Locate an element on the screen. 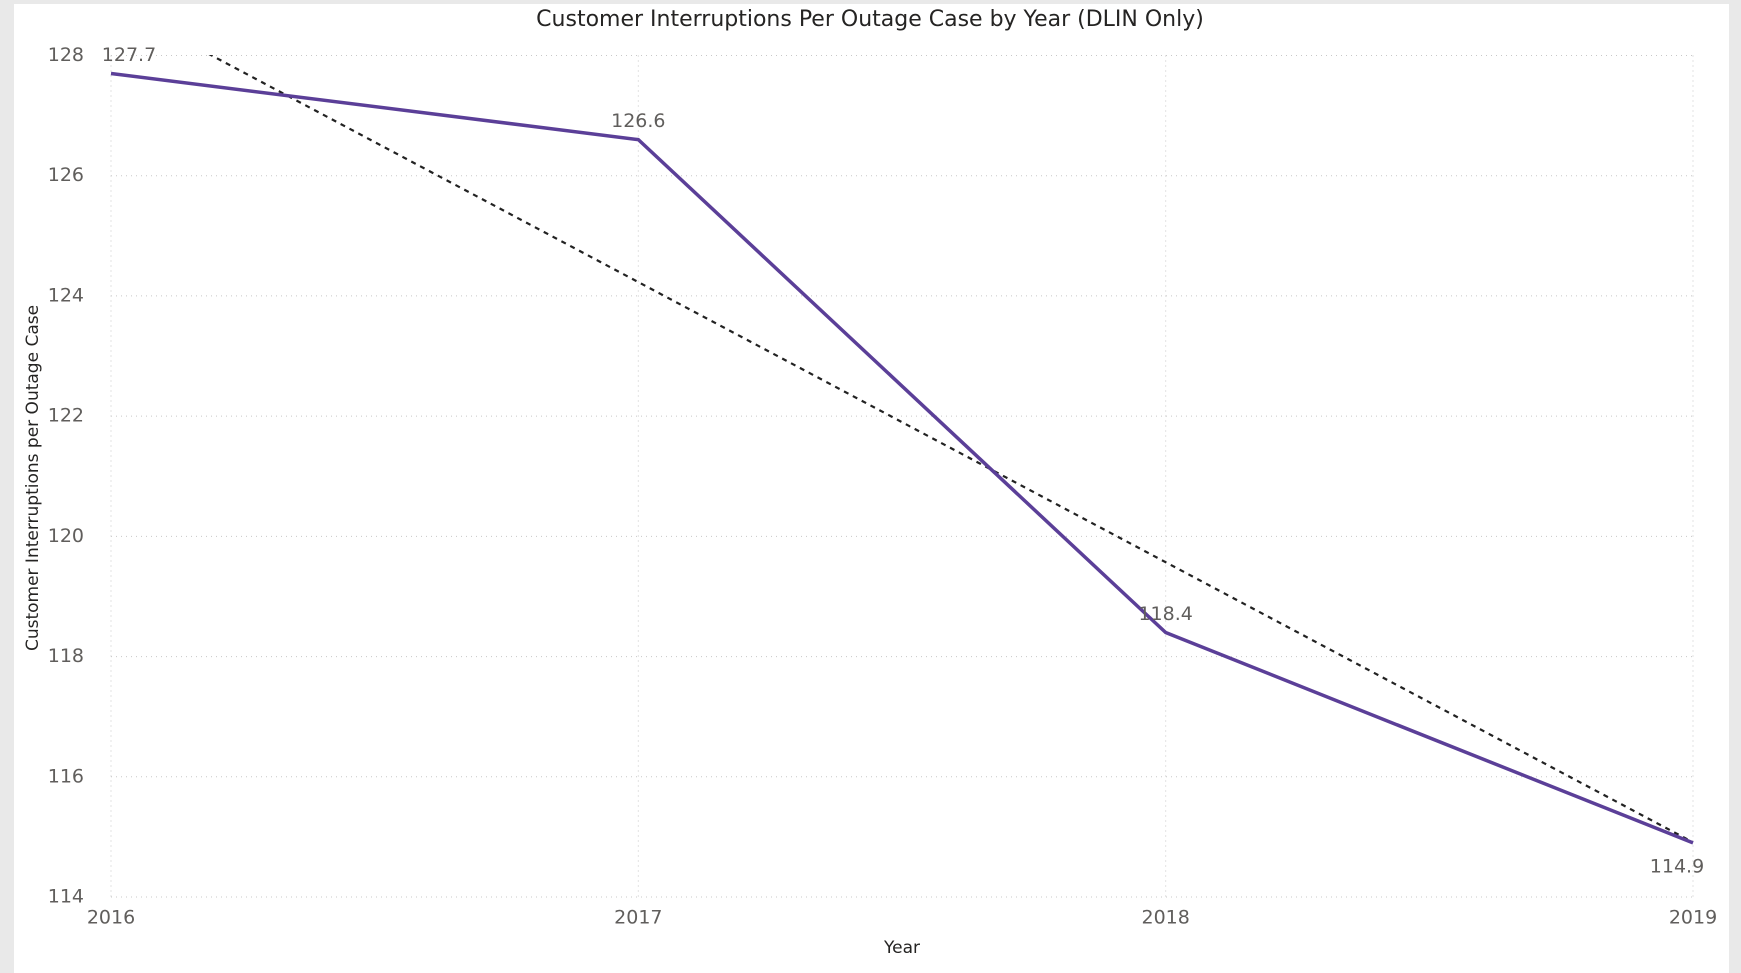  x-axis-label: Year is located at coordinates (901, 948).